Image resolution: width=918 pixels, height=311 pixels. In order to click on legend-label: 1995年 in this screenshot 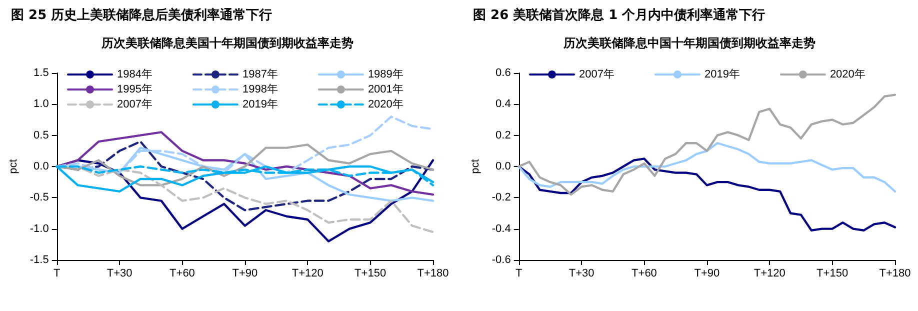, I will do `click(134, 90)`.